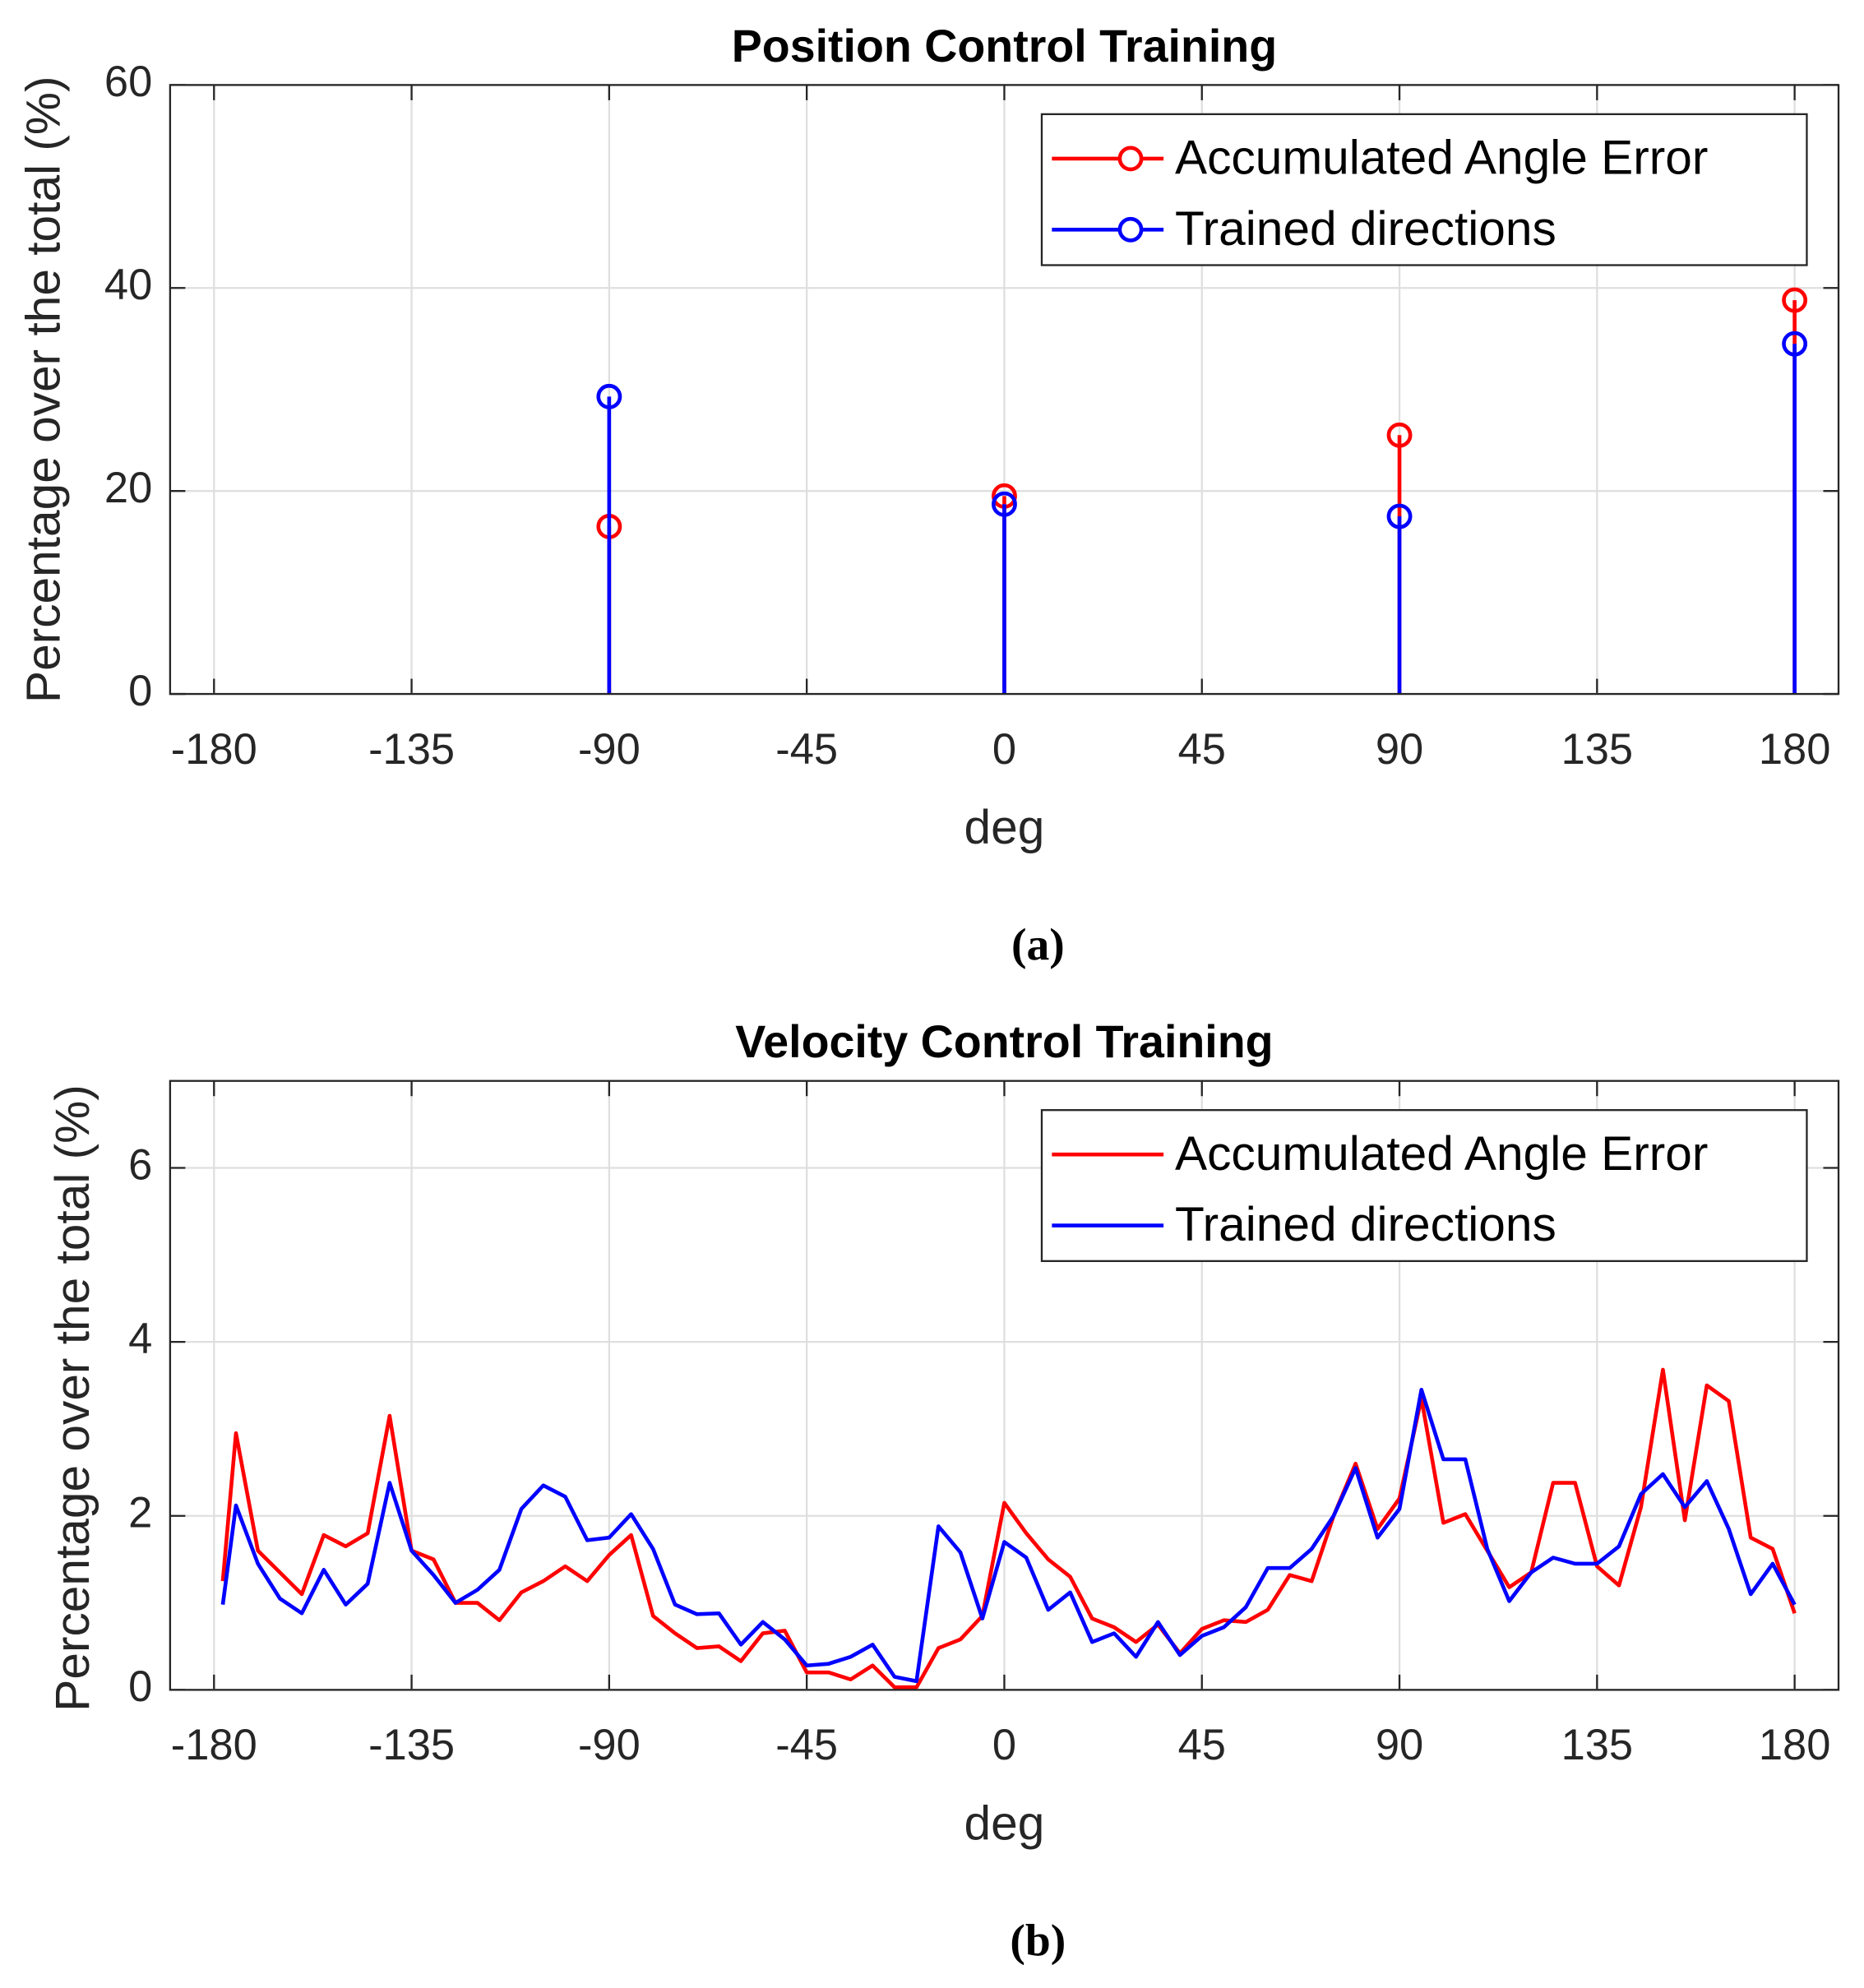 This screenshot has width=1864, height=1988. I want to click on line, so click(1008, 1536).